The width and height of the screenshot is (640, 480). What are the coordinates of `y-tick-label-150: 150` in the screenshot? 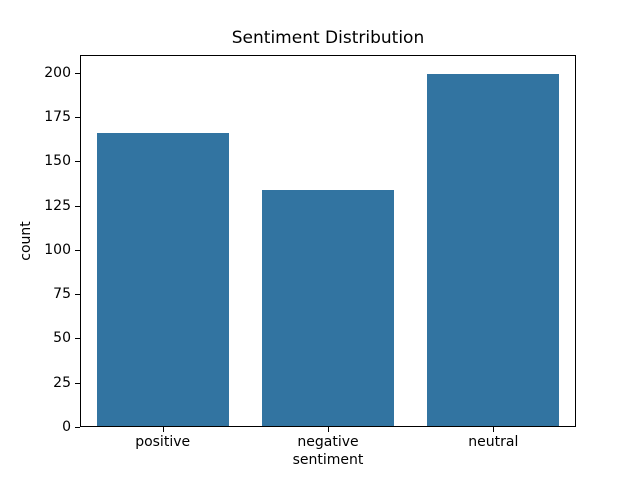 It's located at (57, 161).